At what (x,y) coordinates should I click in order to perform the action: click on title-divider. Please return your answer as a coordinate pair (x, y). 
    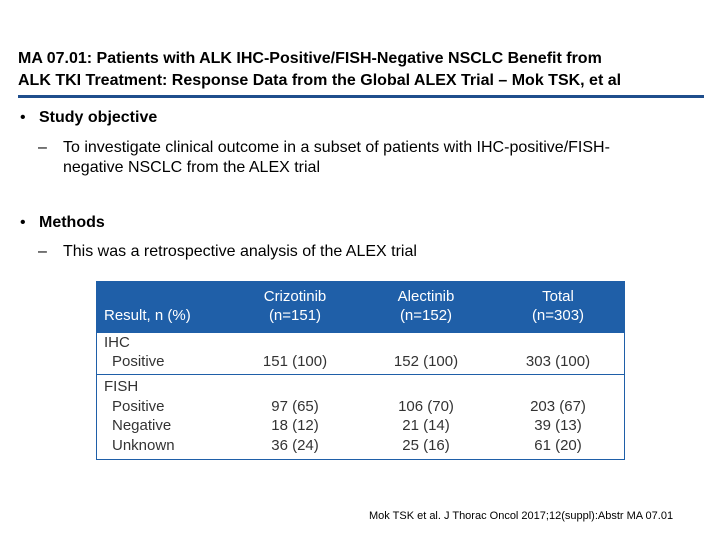
    Looking at the image, I should click on (361, 96).